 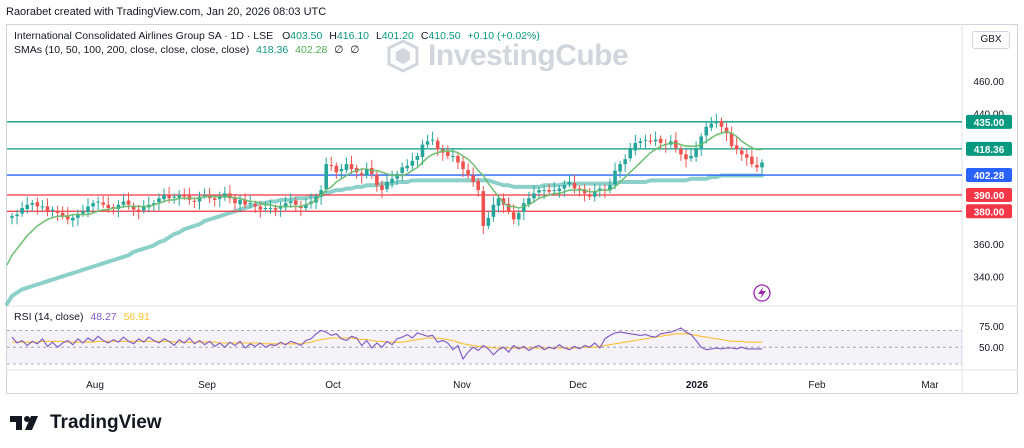 I want to click on brand-name: TradingView, so click(x=106, y=422).